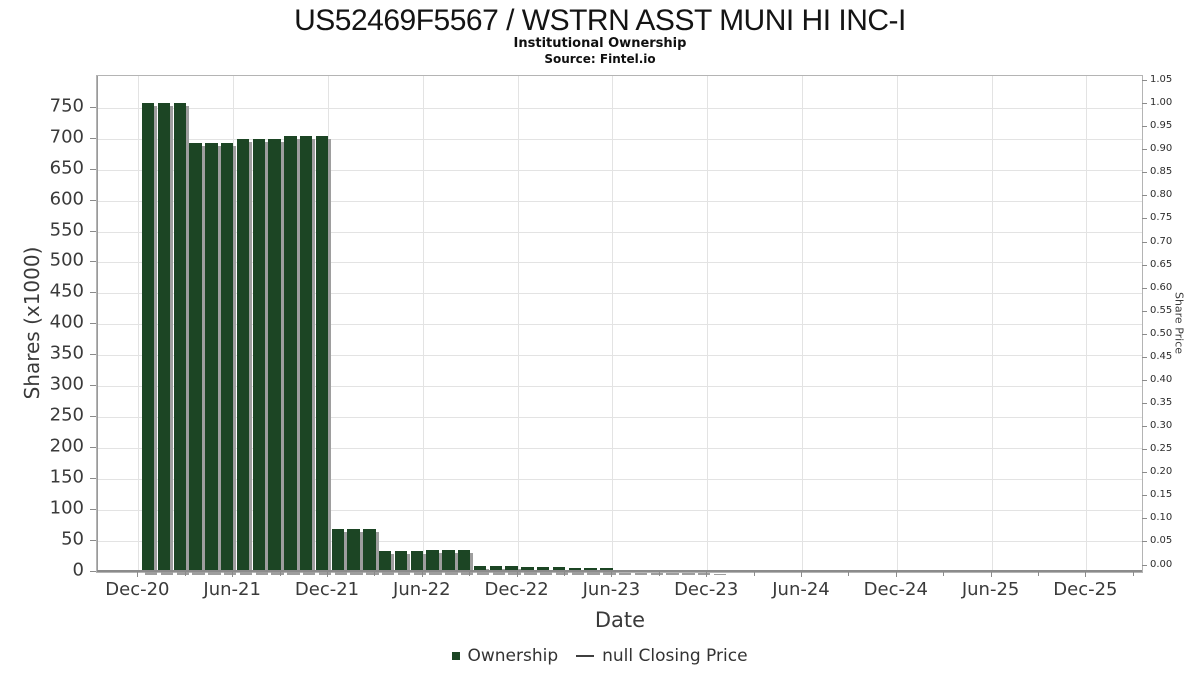 The width and height of the screenshot is (1200, 675). Describe the element at coordinates (1161, 356) in the screenshot. I see `y-right-tick-label: 0.45` at that location.